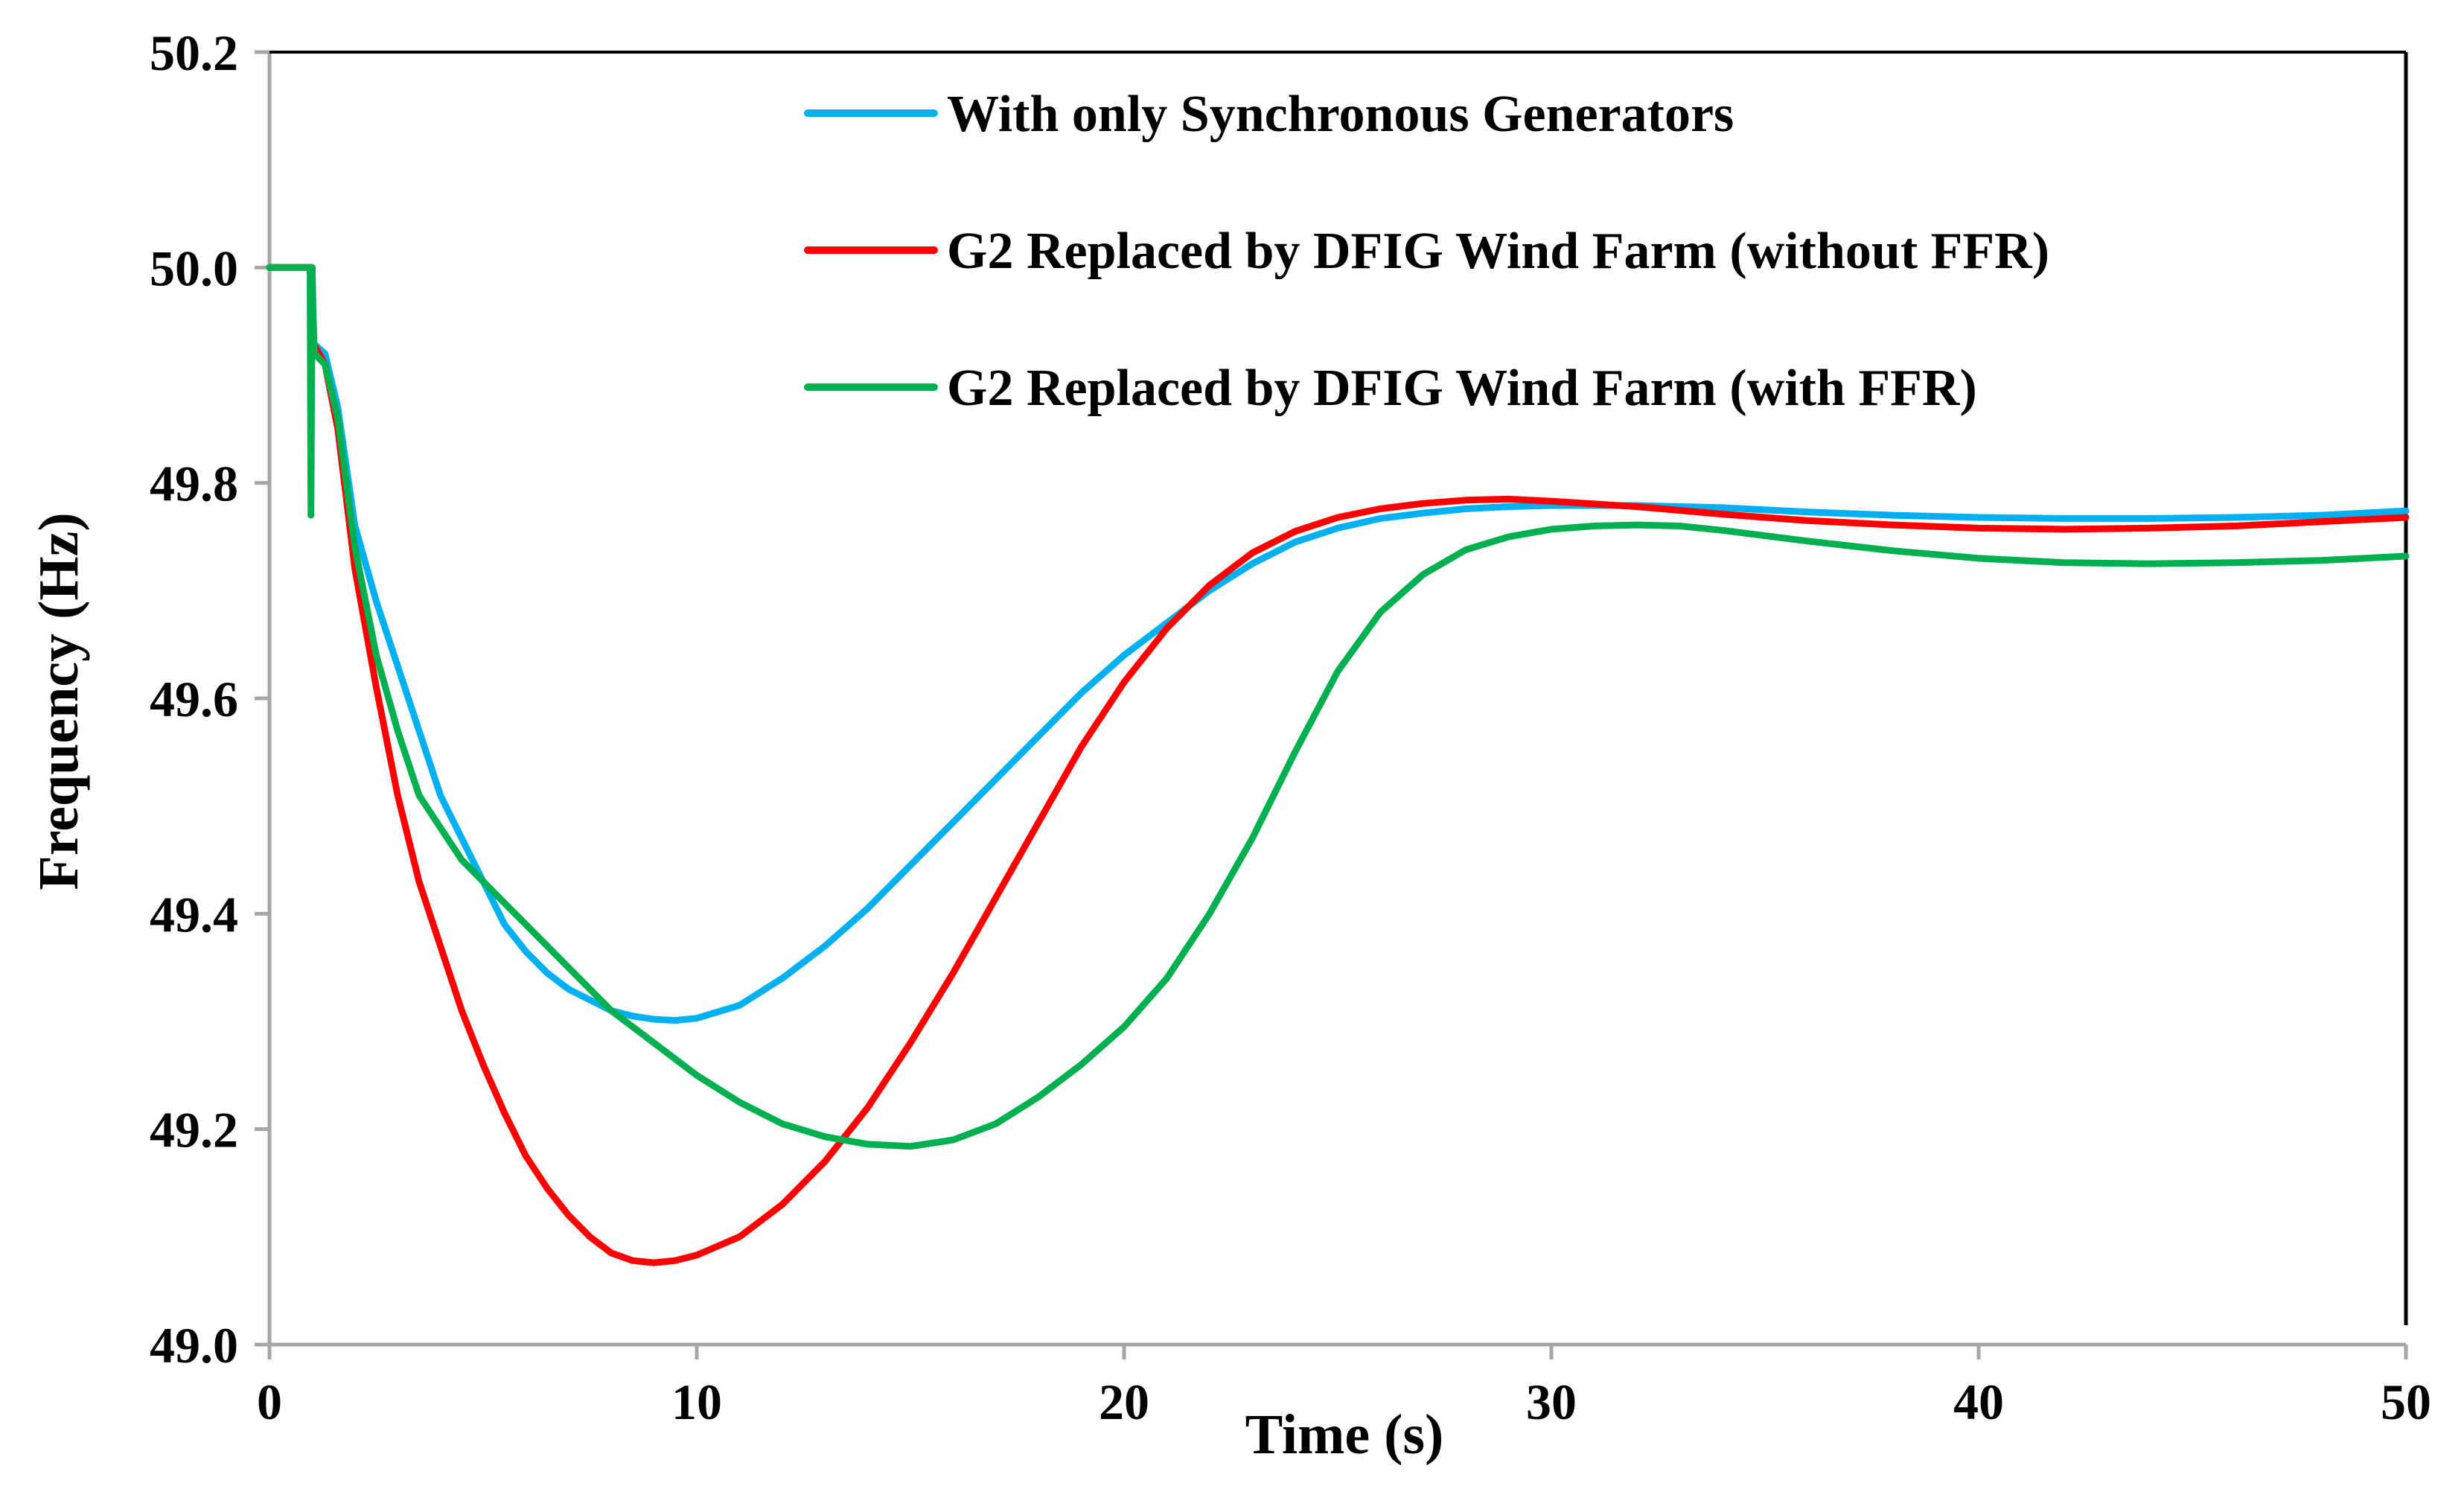 The image size is (2464, 1489). Describe the element at coordinates (194, 914) in the screenshot. I see `y-tick-label: 49.4` at that location.